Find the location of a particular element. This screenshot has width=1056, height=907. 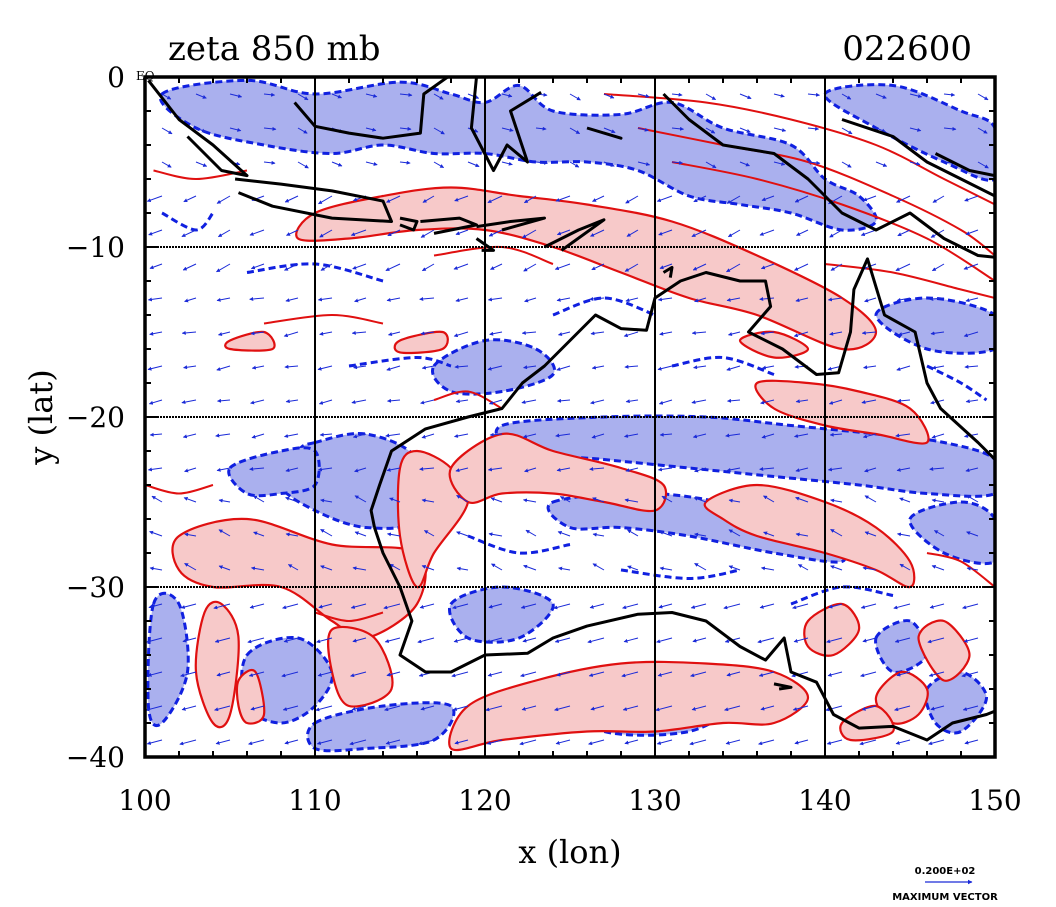

negative-vorticity-region is located at coordinates (696, 527).